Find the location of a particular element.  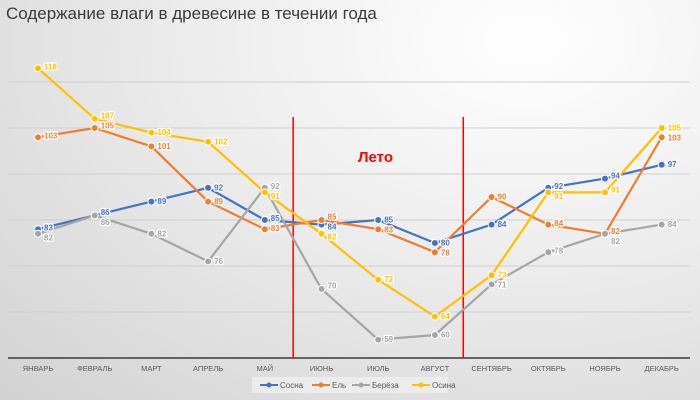

data-label: 101 is located at coordinates (164, 146).